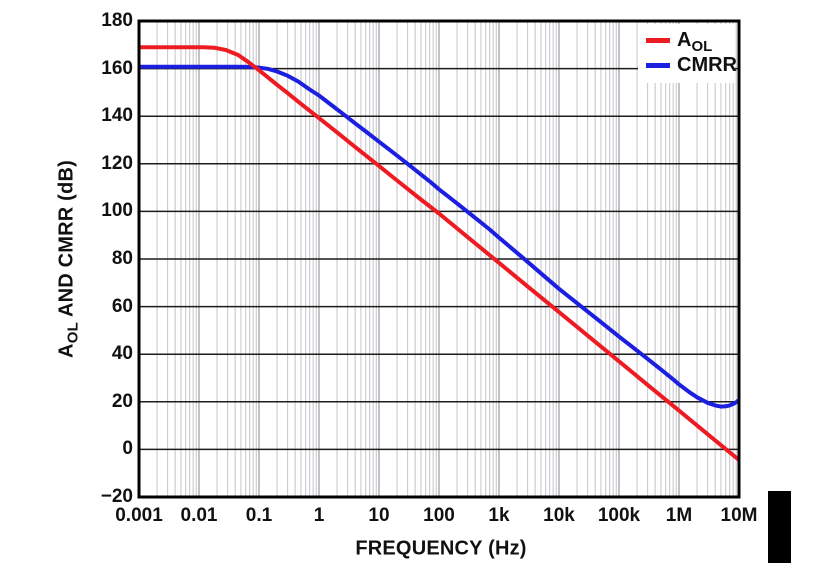  I want to click on y-tick-label: 80, so click(122, 258).